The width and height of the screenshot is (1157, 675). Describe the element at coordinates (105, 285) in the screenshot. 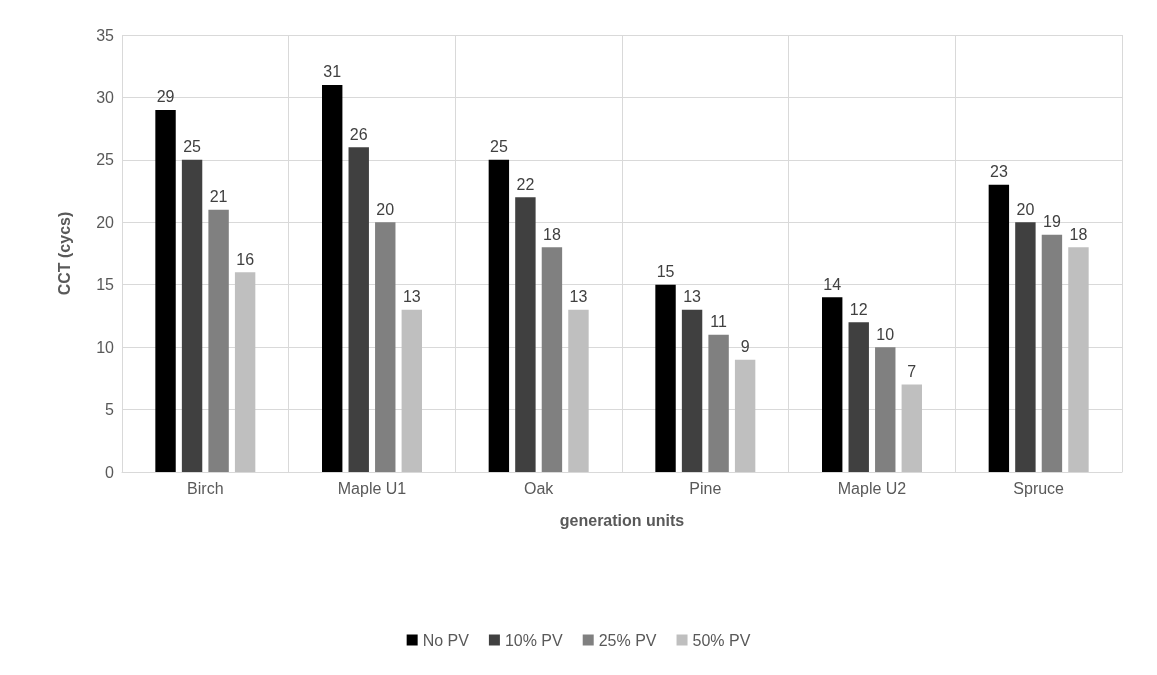

I see `y-tick-label: 15` at that location.